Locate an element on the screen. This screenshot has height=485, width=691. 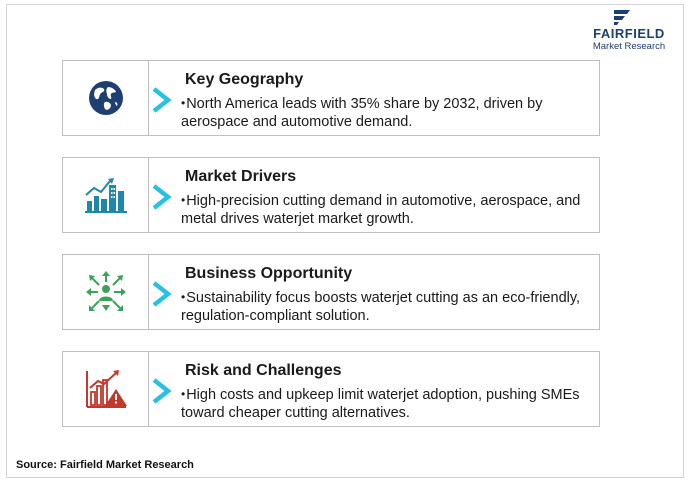
growth-city-icon is located at coordinates (105, 195).